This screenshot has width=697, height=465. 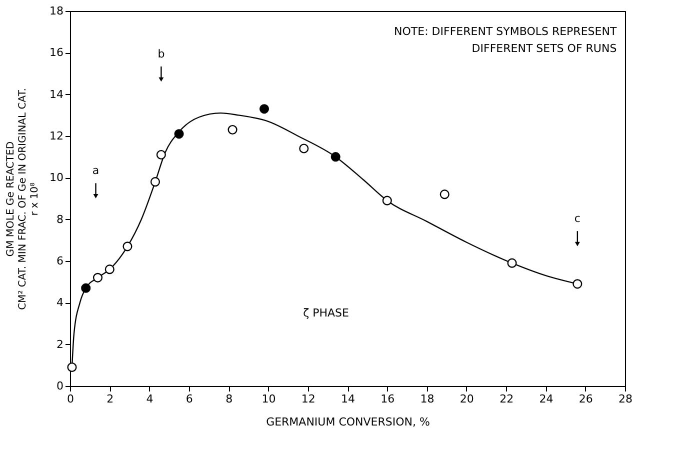 What do you see at coordinates (57, 11) in the screenshot?
I see `y-tick-label: 18` at bounding box center [57, 11].